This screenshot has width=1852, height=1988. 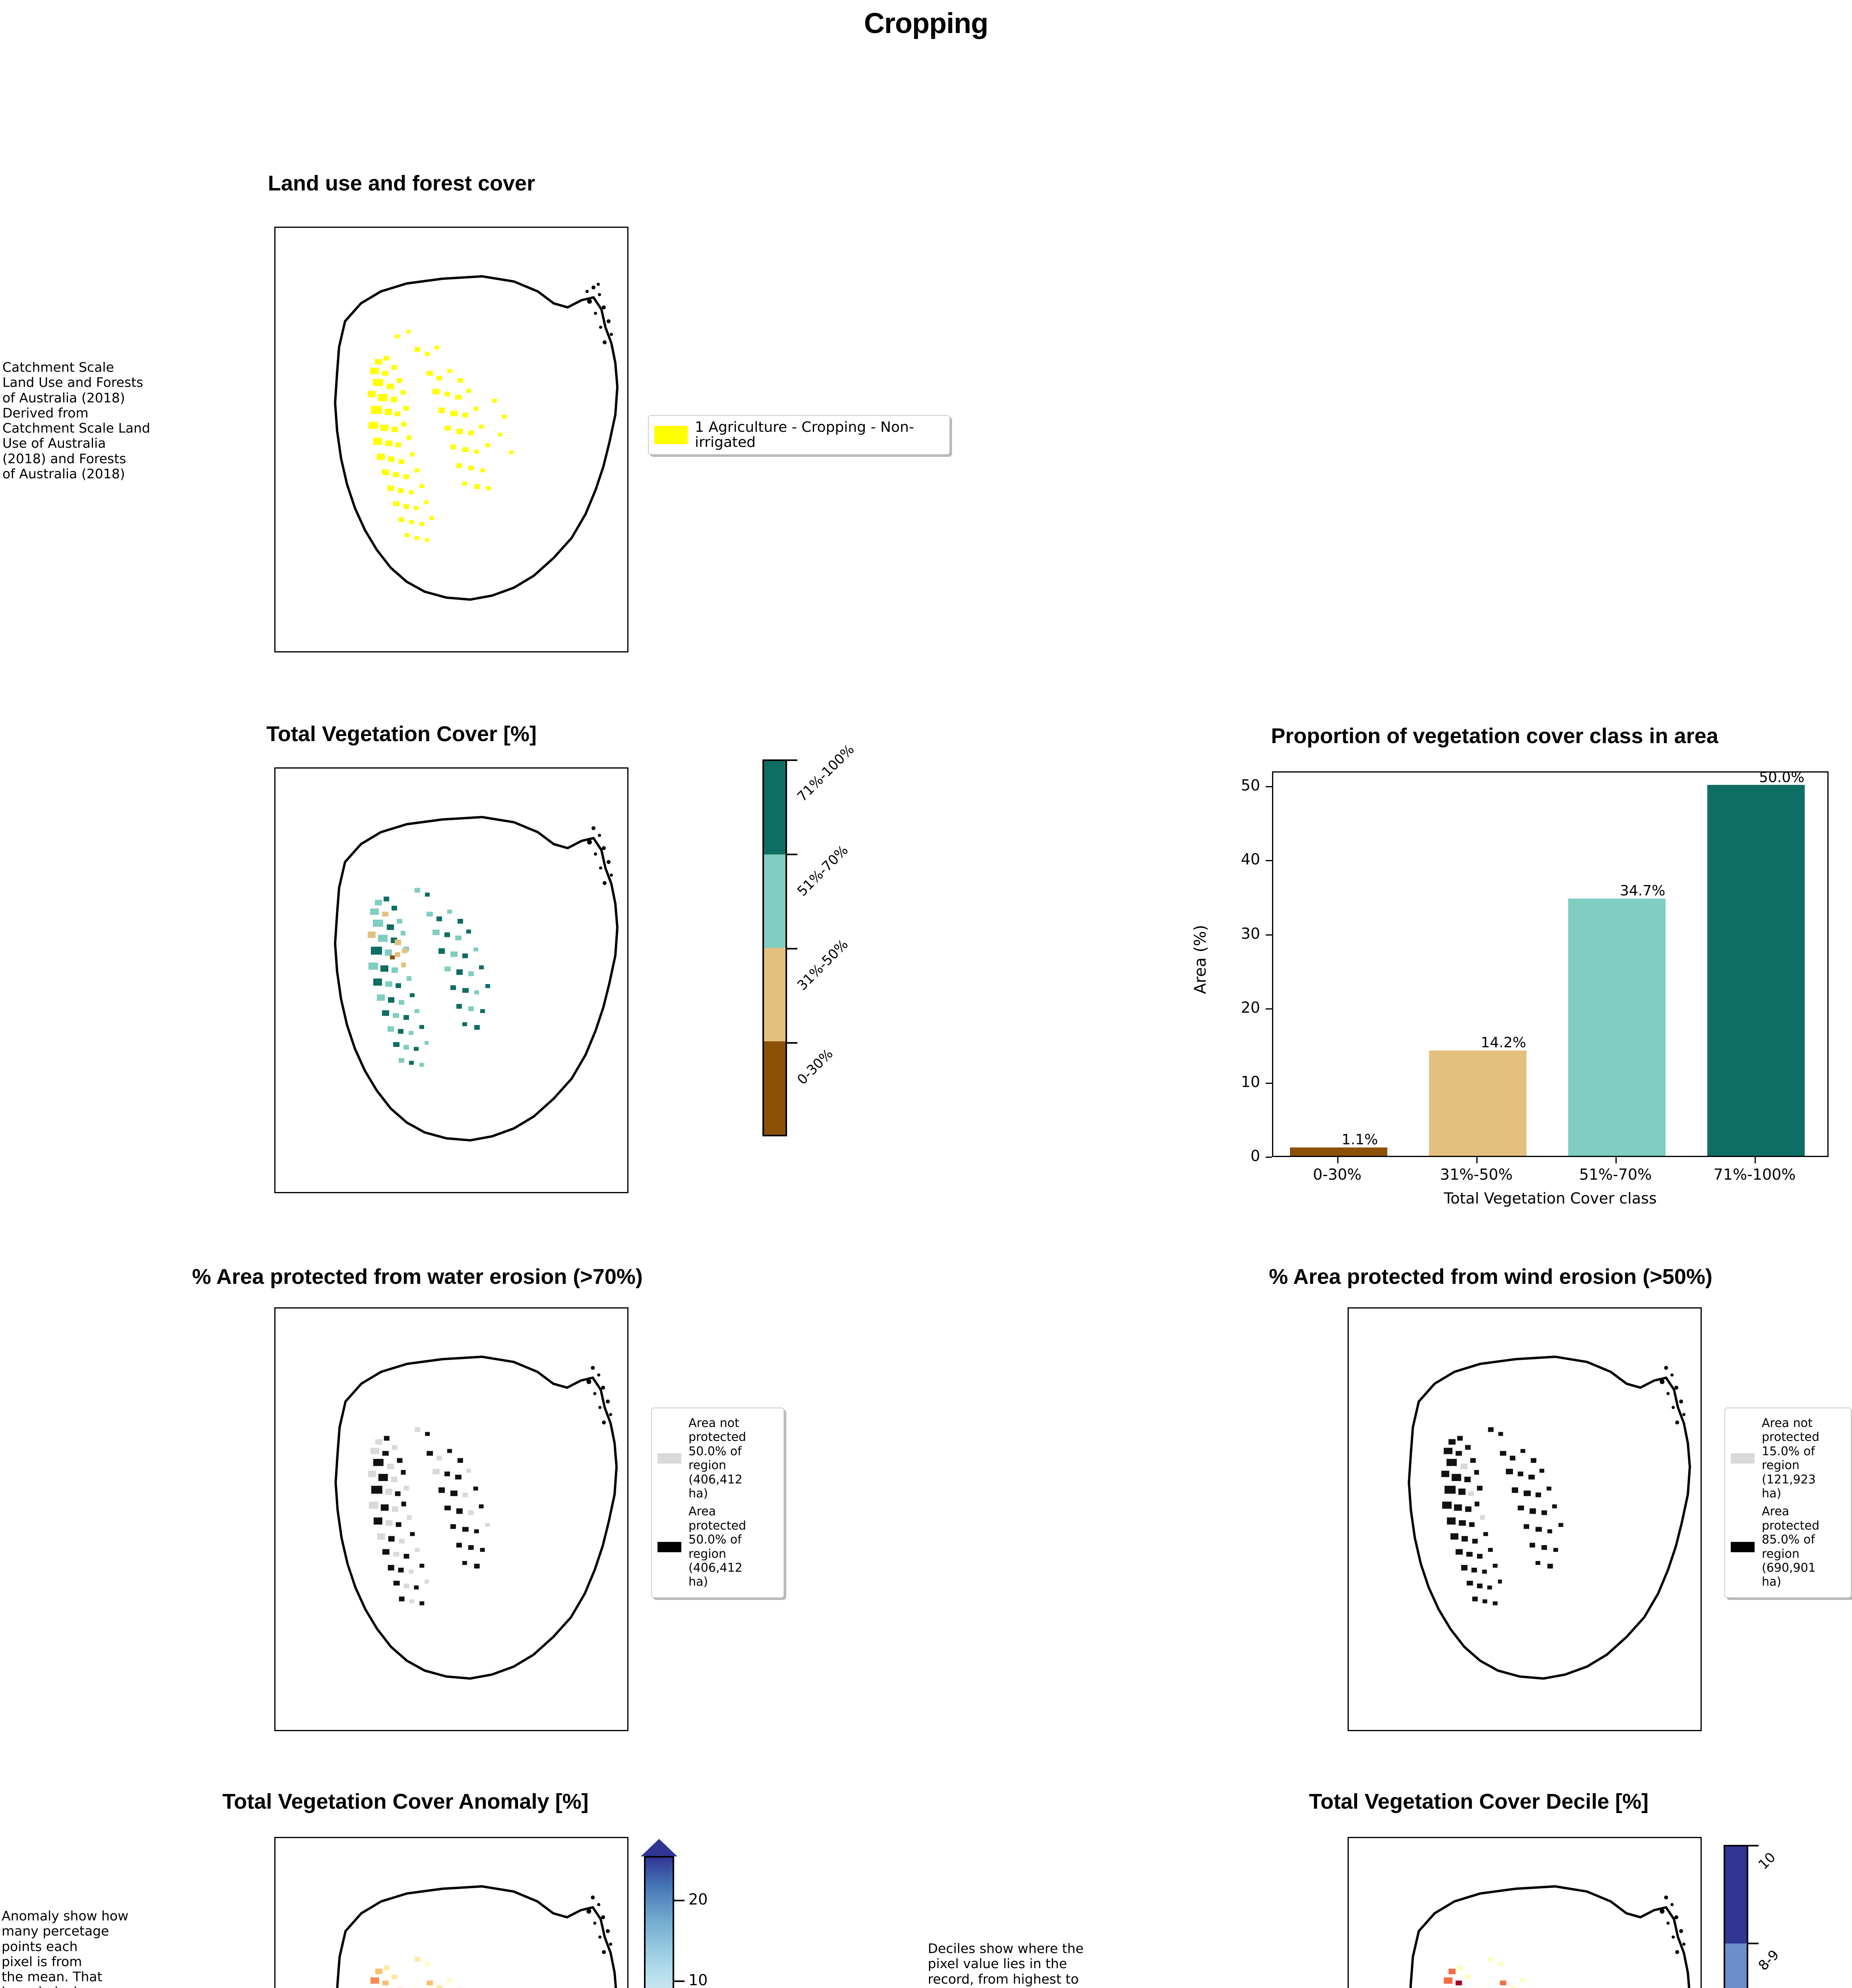 I want to click on anomaly-label-10: 10, so click(x=698, y=1979).